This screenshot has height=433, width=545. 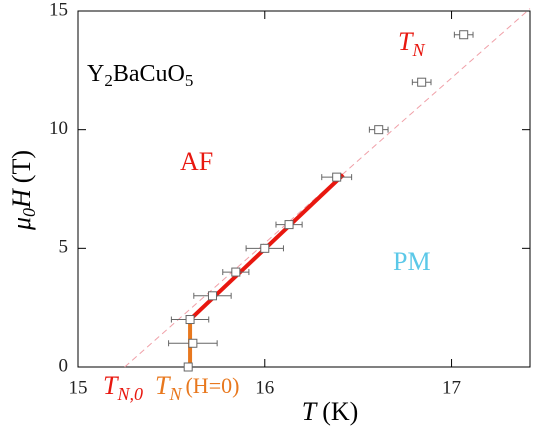 I want to click on x-axis-unit: (K), so click(x=340, y=411).